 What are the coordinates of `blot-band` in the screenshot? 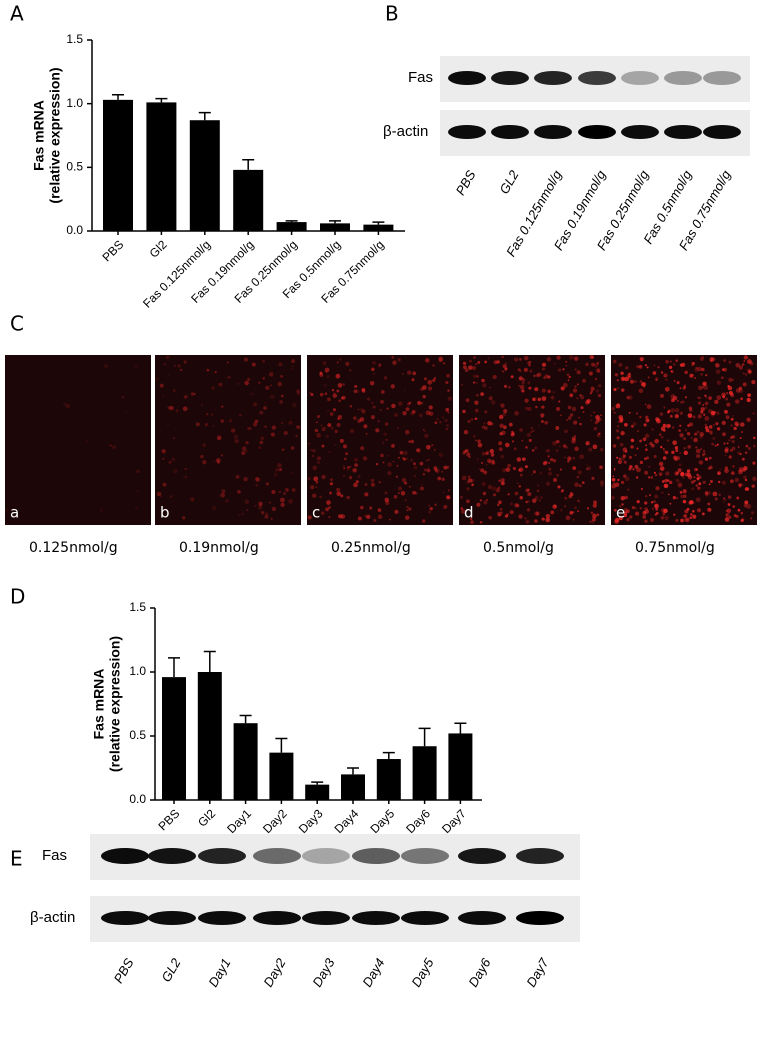 It's located at (326, 918).